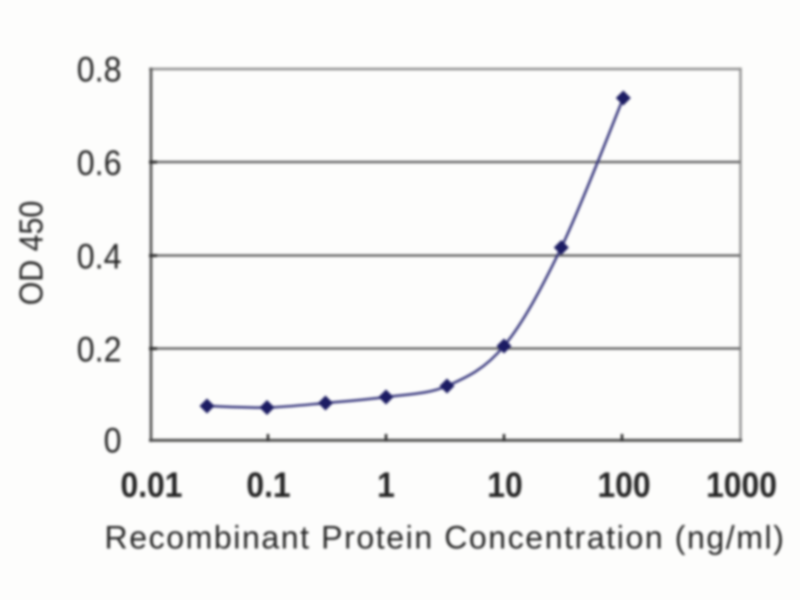  I want to click on svg-text: 1, so click(386, 486).